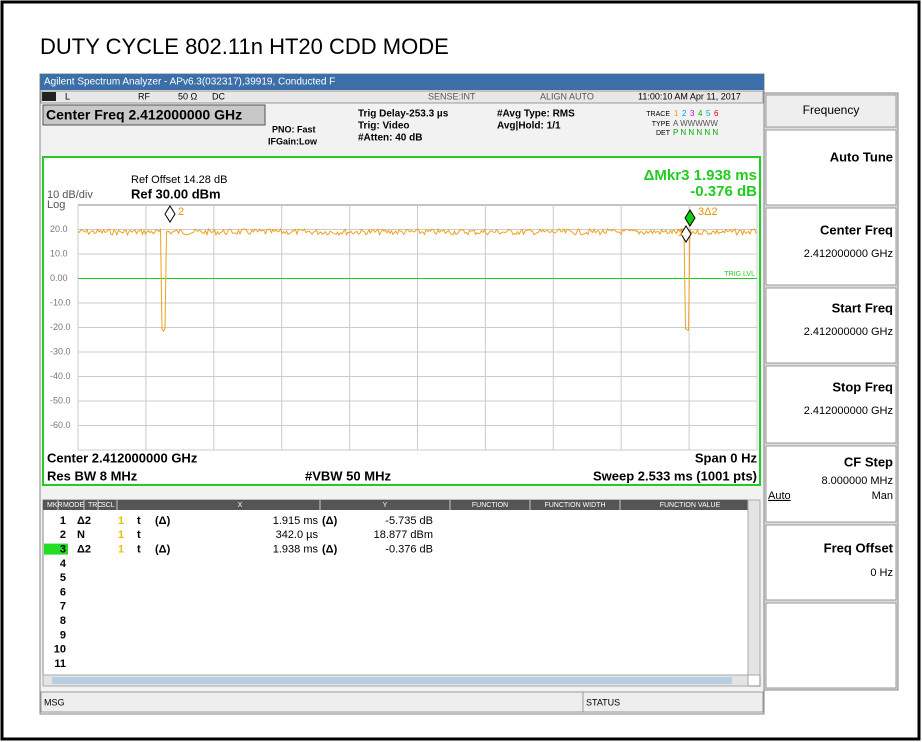 The image size is (922, 742). Describe the element at coordinates (402, 97) in the screenshot. I see `status-row` at that location.